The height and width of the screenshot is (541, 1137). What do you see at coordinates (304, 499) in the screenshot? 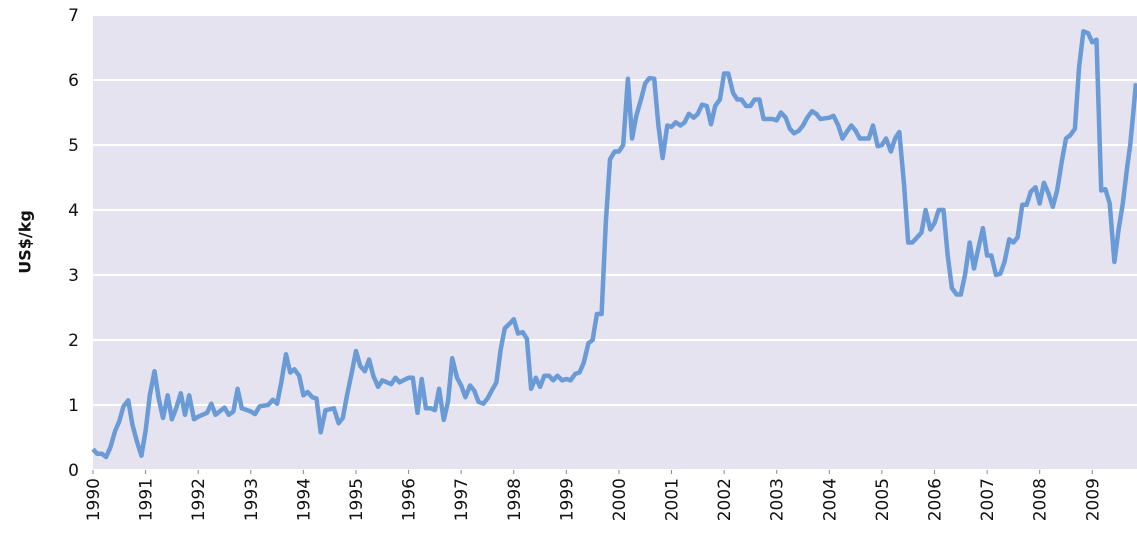
I see `x-tick-label: 1994` at bounding box center [304, 499].